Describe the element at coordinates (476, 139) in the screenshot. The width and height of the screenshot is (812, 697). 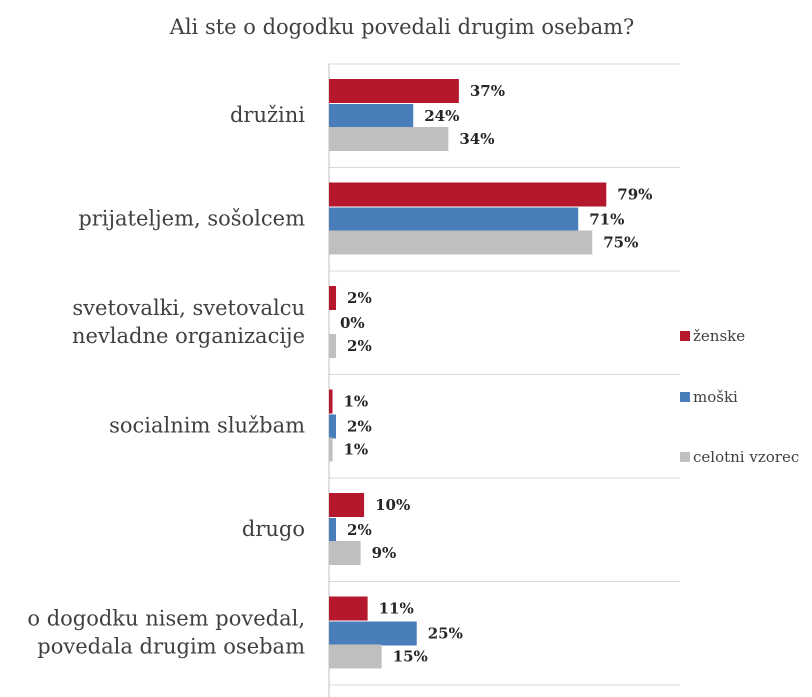
I see `data-label: 34%` at that location.